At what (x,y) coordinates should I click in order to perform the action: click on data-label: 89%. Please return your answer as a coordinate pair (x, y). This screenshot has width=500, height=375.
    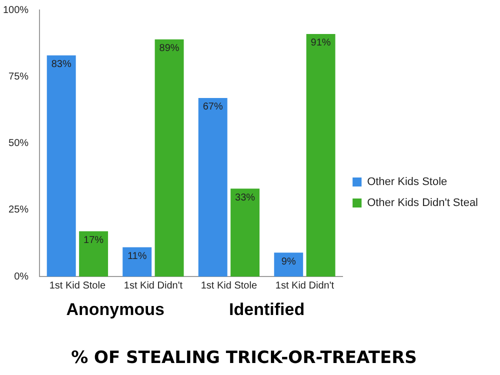
    Looking at the image, I should click on (169, 48).